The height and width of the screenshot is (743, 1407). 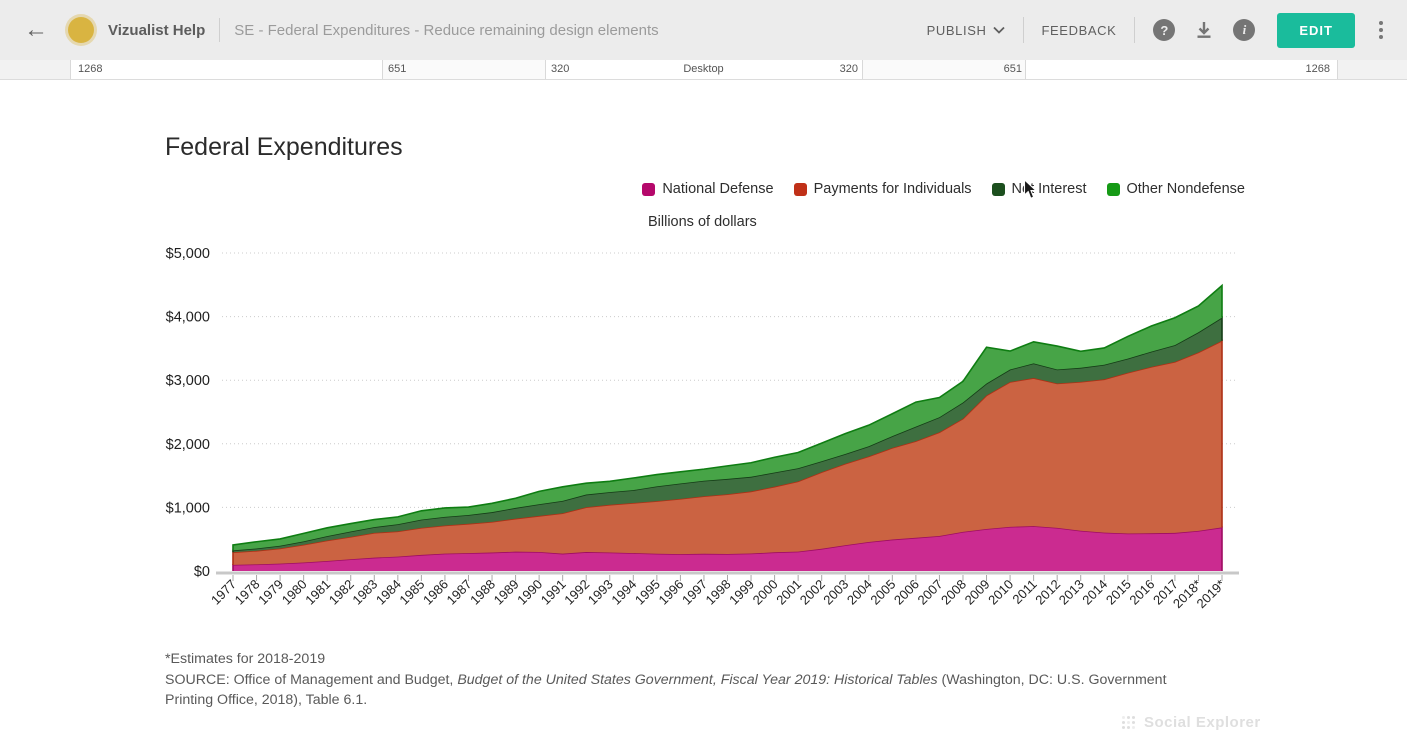 I want to click on x-axis-tick-label: 1996, so click(x=670, y=592).